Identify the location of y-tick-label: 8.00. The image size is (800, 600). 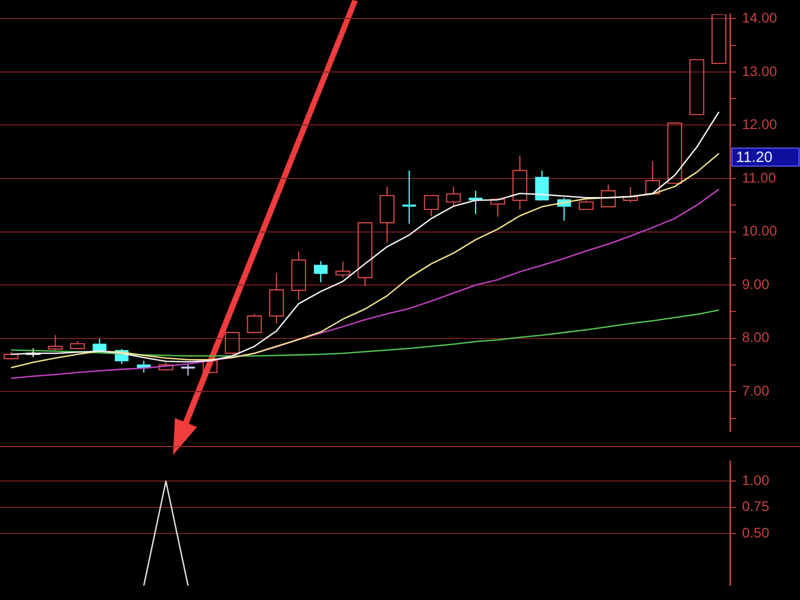
(756, 337).